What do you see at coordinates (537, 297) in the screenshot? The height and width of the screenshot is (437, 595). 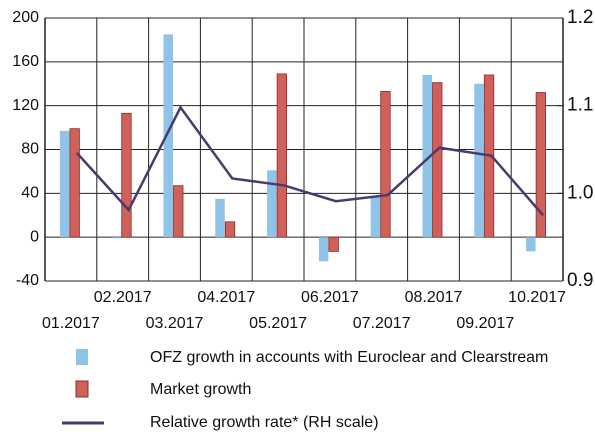 I see `x-tick-label: 10.2017` at bounding box center [537, 297].